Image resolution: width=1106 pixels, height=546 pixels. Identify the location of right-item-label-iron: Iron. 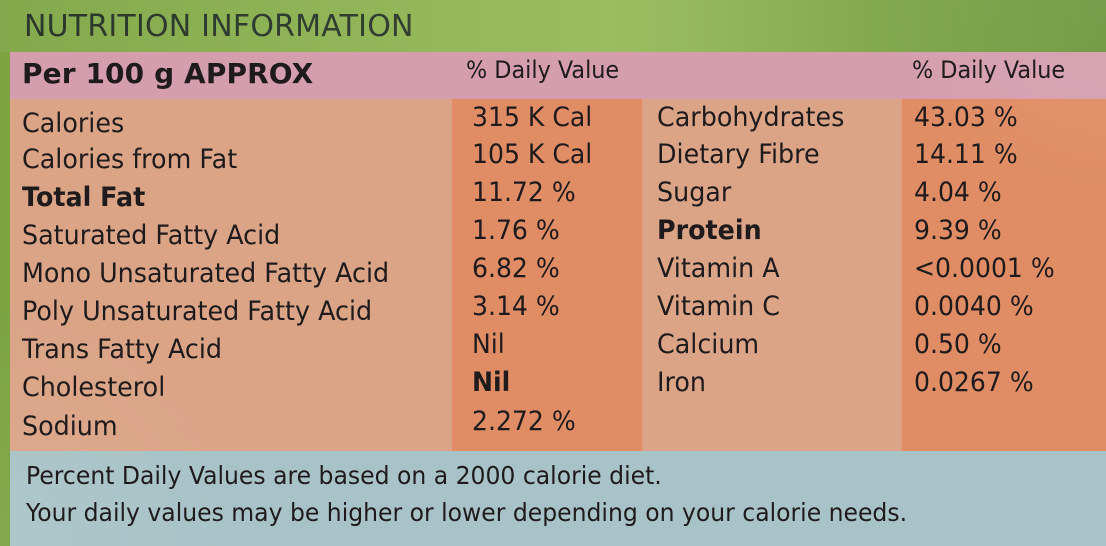
(681, 382).